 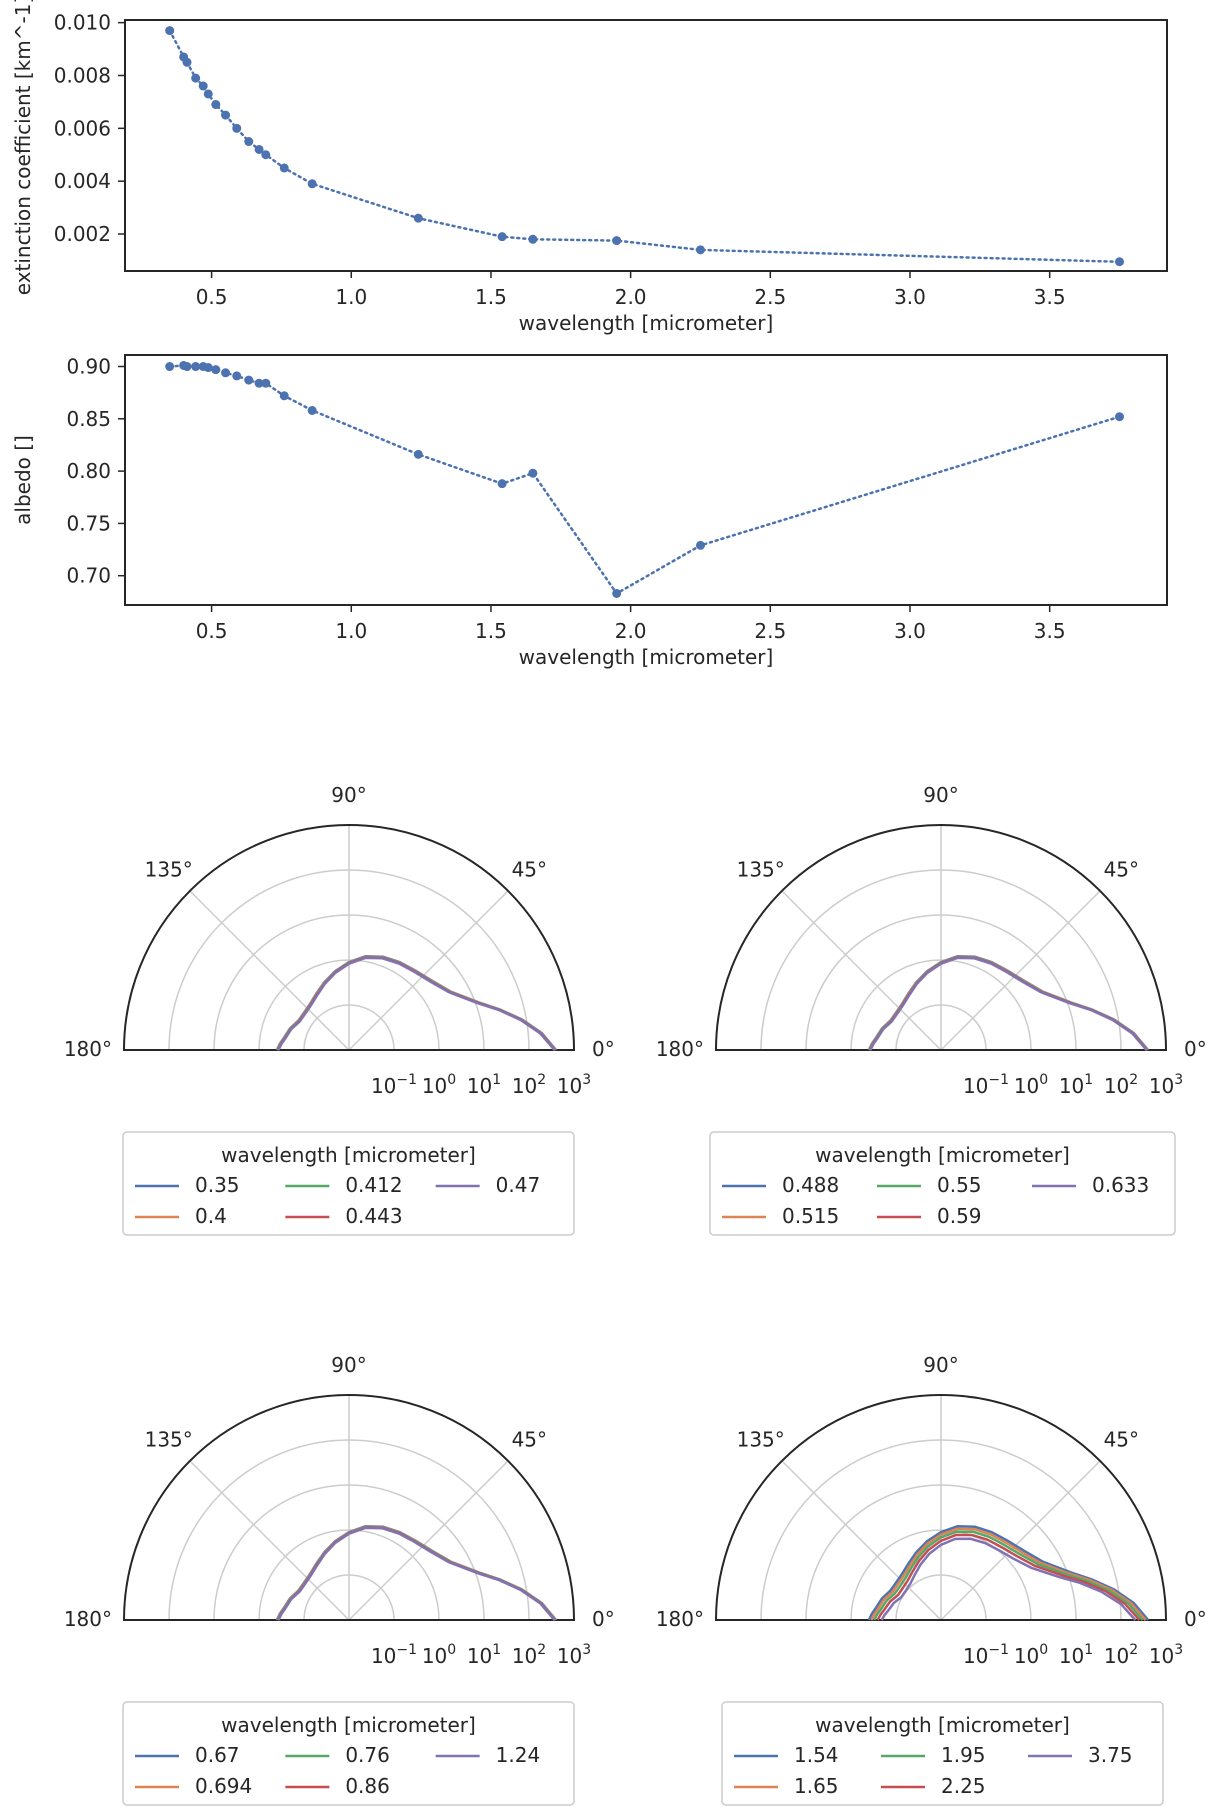 I want to click on legend-label: 0.55, so click(x=959, y=1185).